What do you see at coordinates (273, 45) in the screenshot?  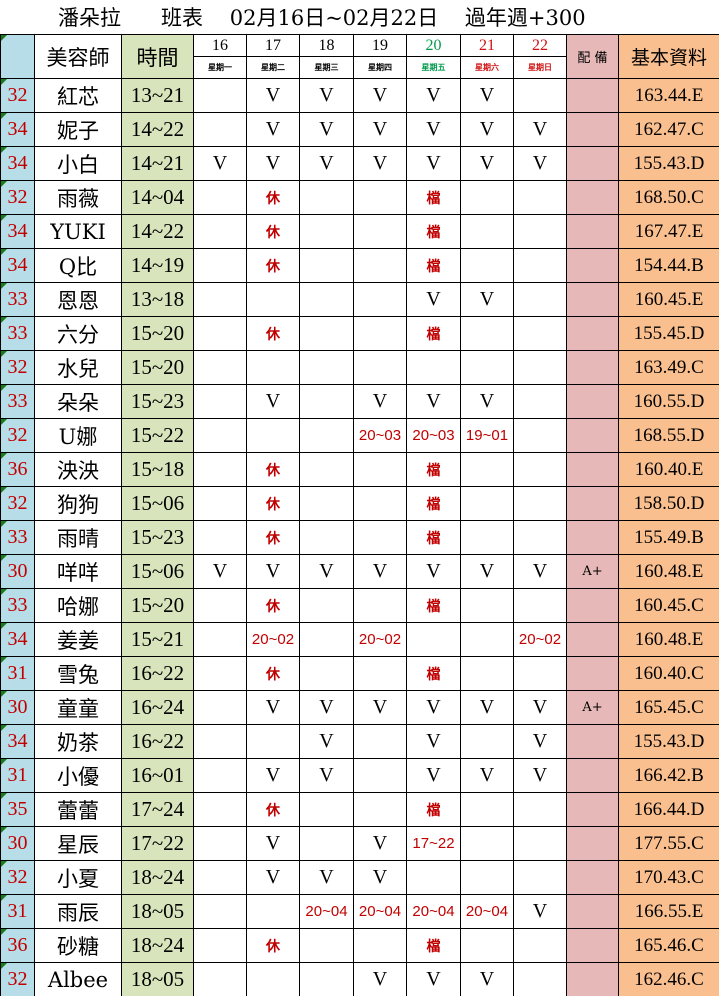 I see `day-date-17: 17` at bounding box center [273, 45].